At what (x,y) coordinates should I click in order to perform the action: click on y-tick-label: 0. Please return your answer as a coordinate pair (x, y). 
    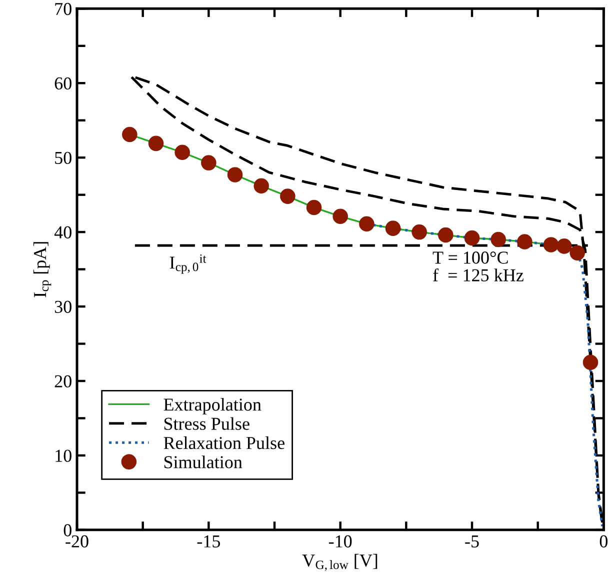
    Looking at the image, I should click on (68, 530).